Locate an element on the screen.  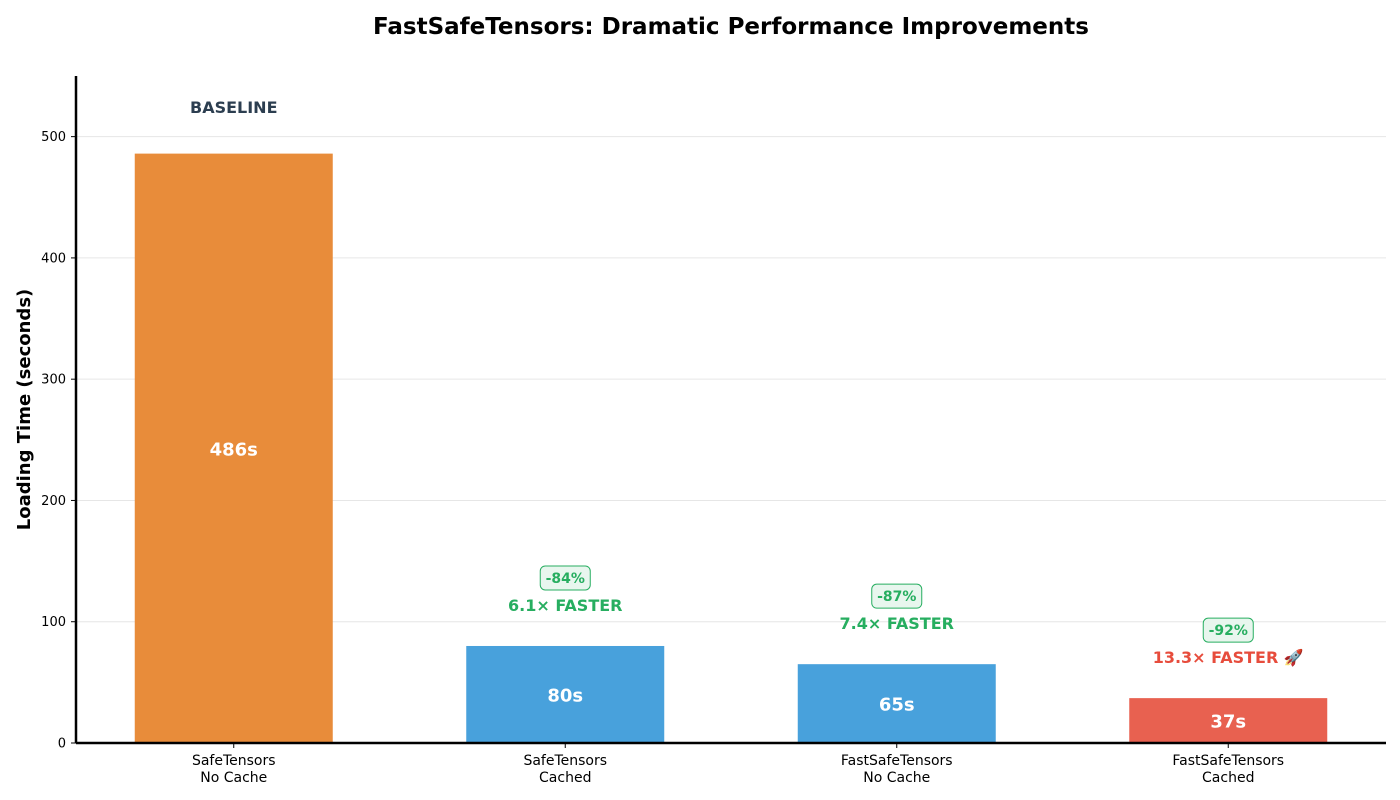
y-axis-label: Loading Time (seconds) is located at coordinates (24, 410).